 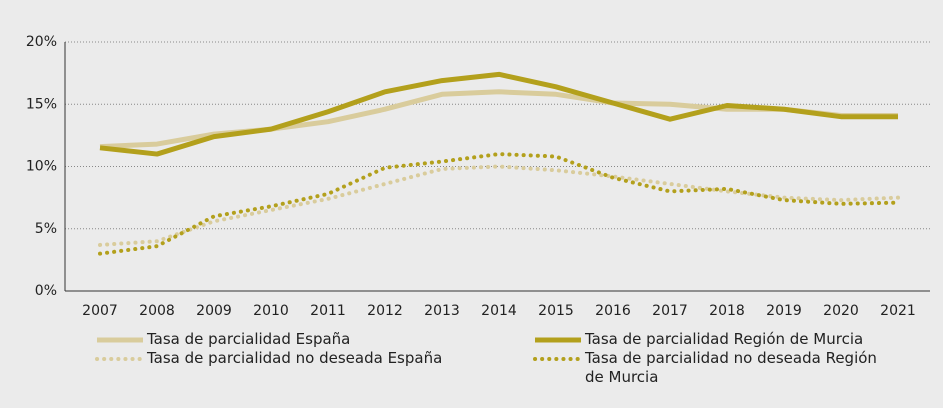 I want to click on x-tick-label: 2008, so click(x=157, y=311).